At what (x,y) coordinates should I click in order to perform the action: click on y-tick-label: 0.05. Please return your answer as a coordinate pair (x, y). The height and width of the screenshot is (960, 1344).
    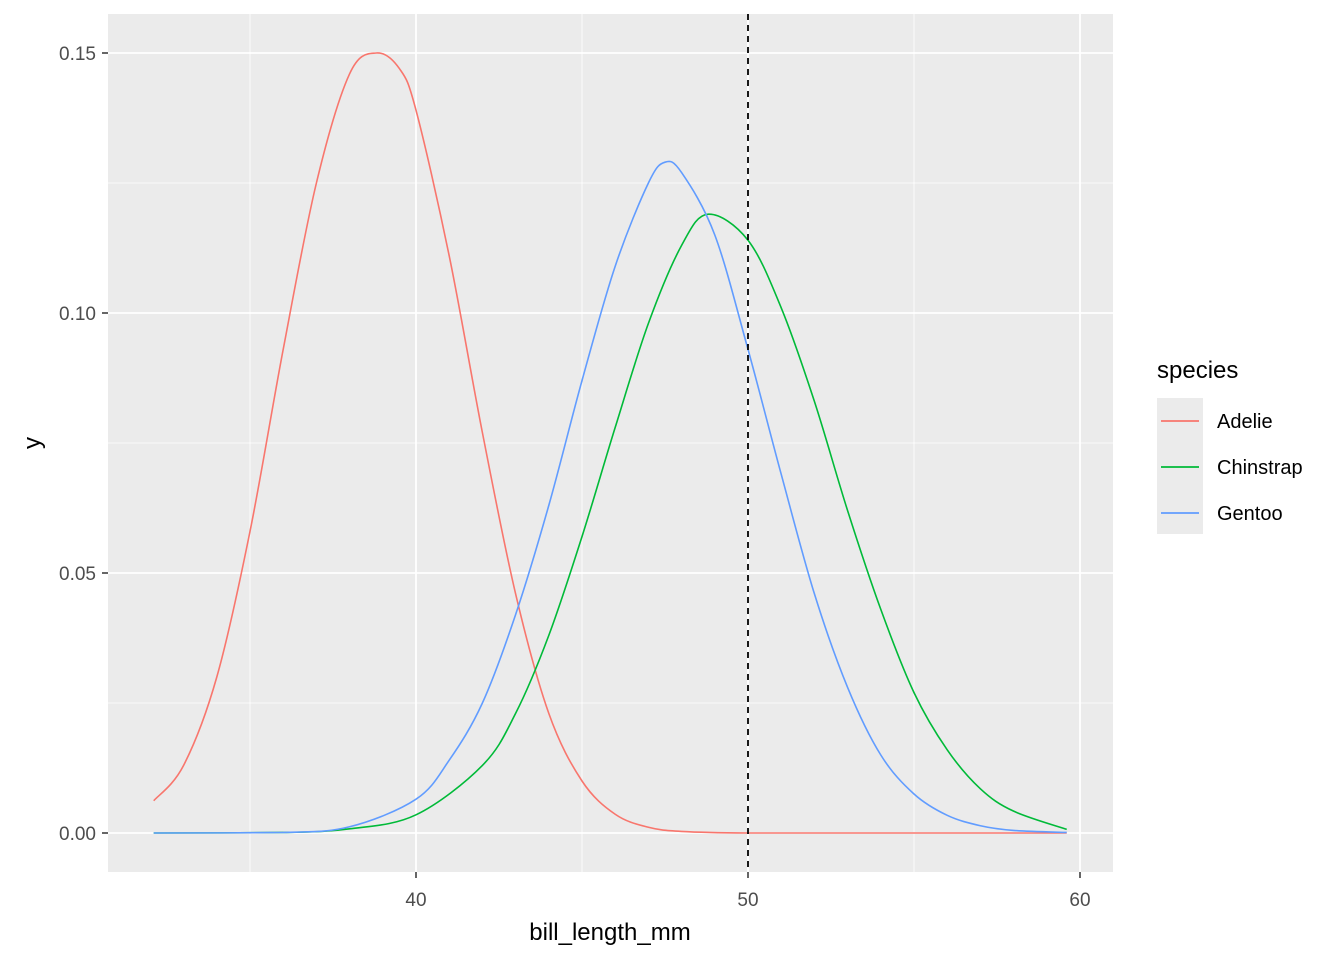
    Looking at the image, I should click on (77, 574).